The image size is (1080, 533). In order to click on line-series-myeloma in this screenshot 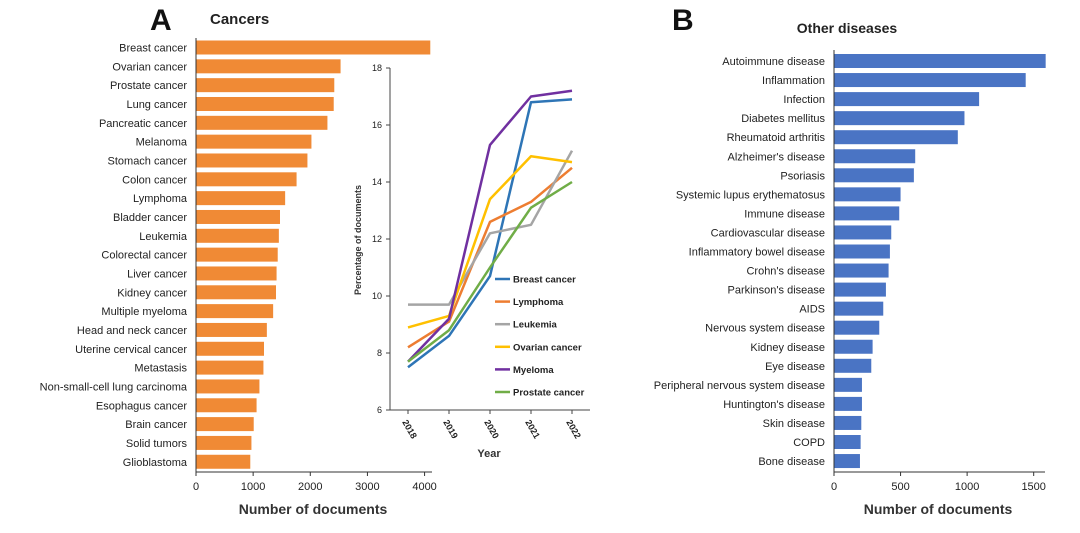, I will do `click(490, 226)`.